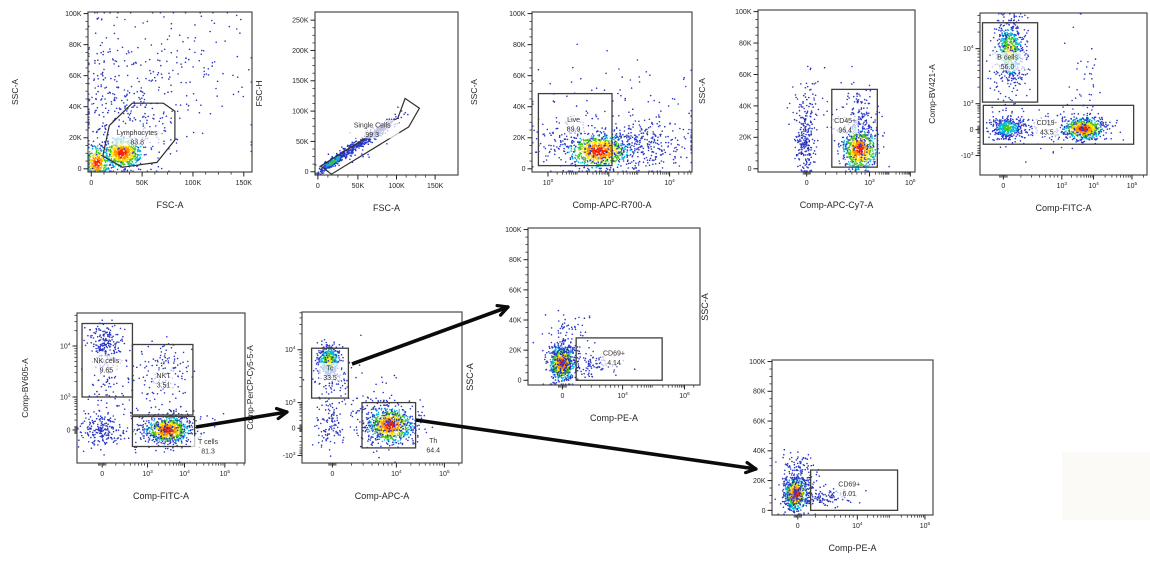 This screenshot has height=572, width=1150. What do you see at coordinates (1047, 123) in the screenshot?
I see `gate-label: CD19-` at bounding box center [1047, 123].